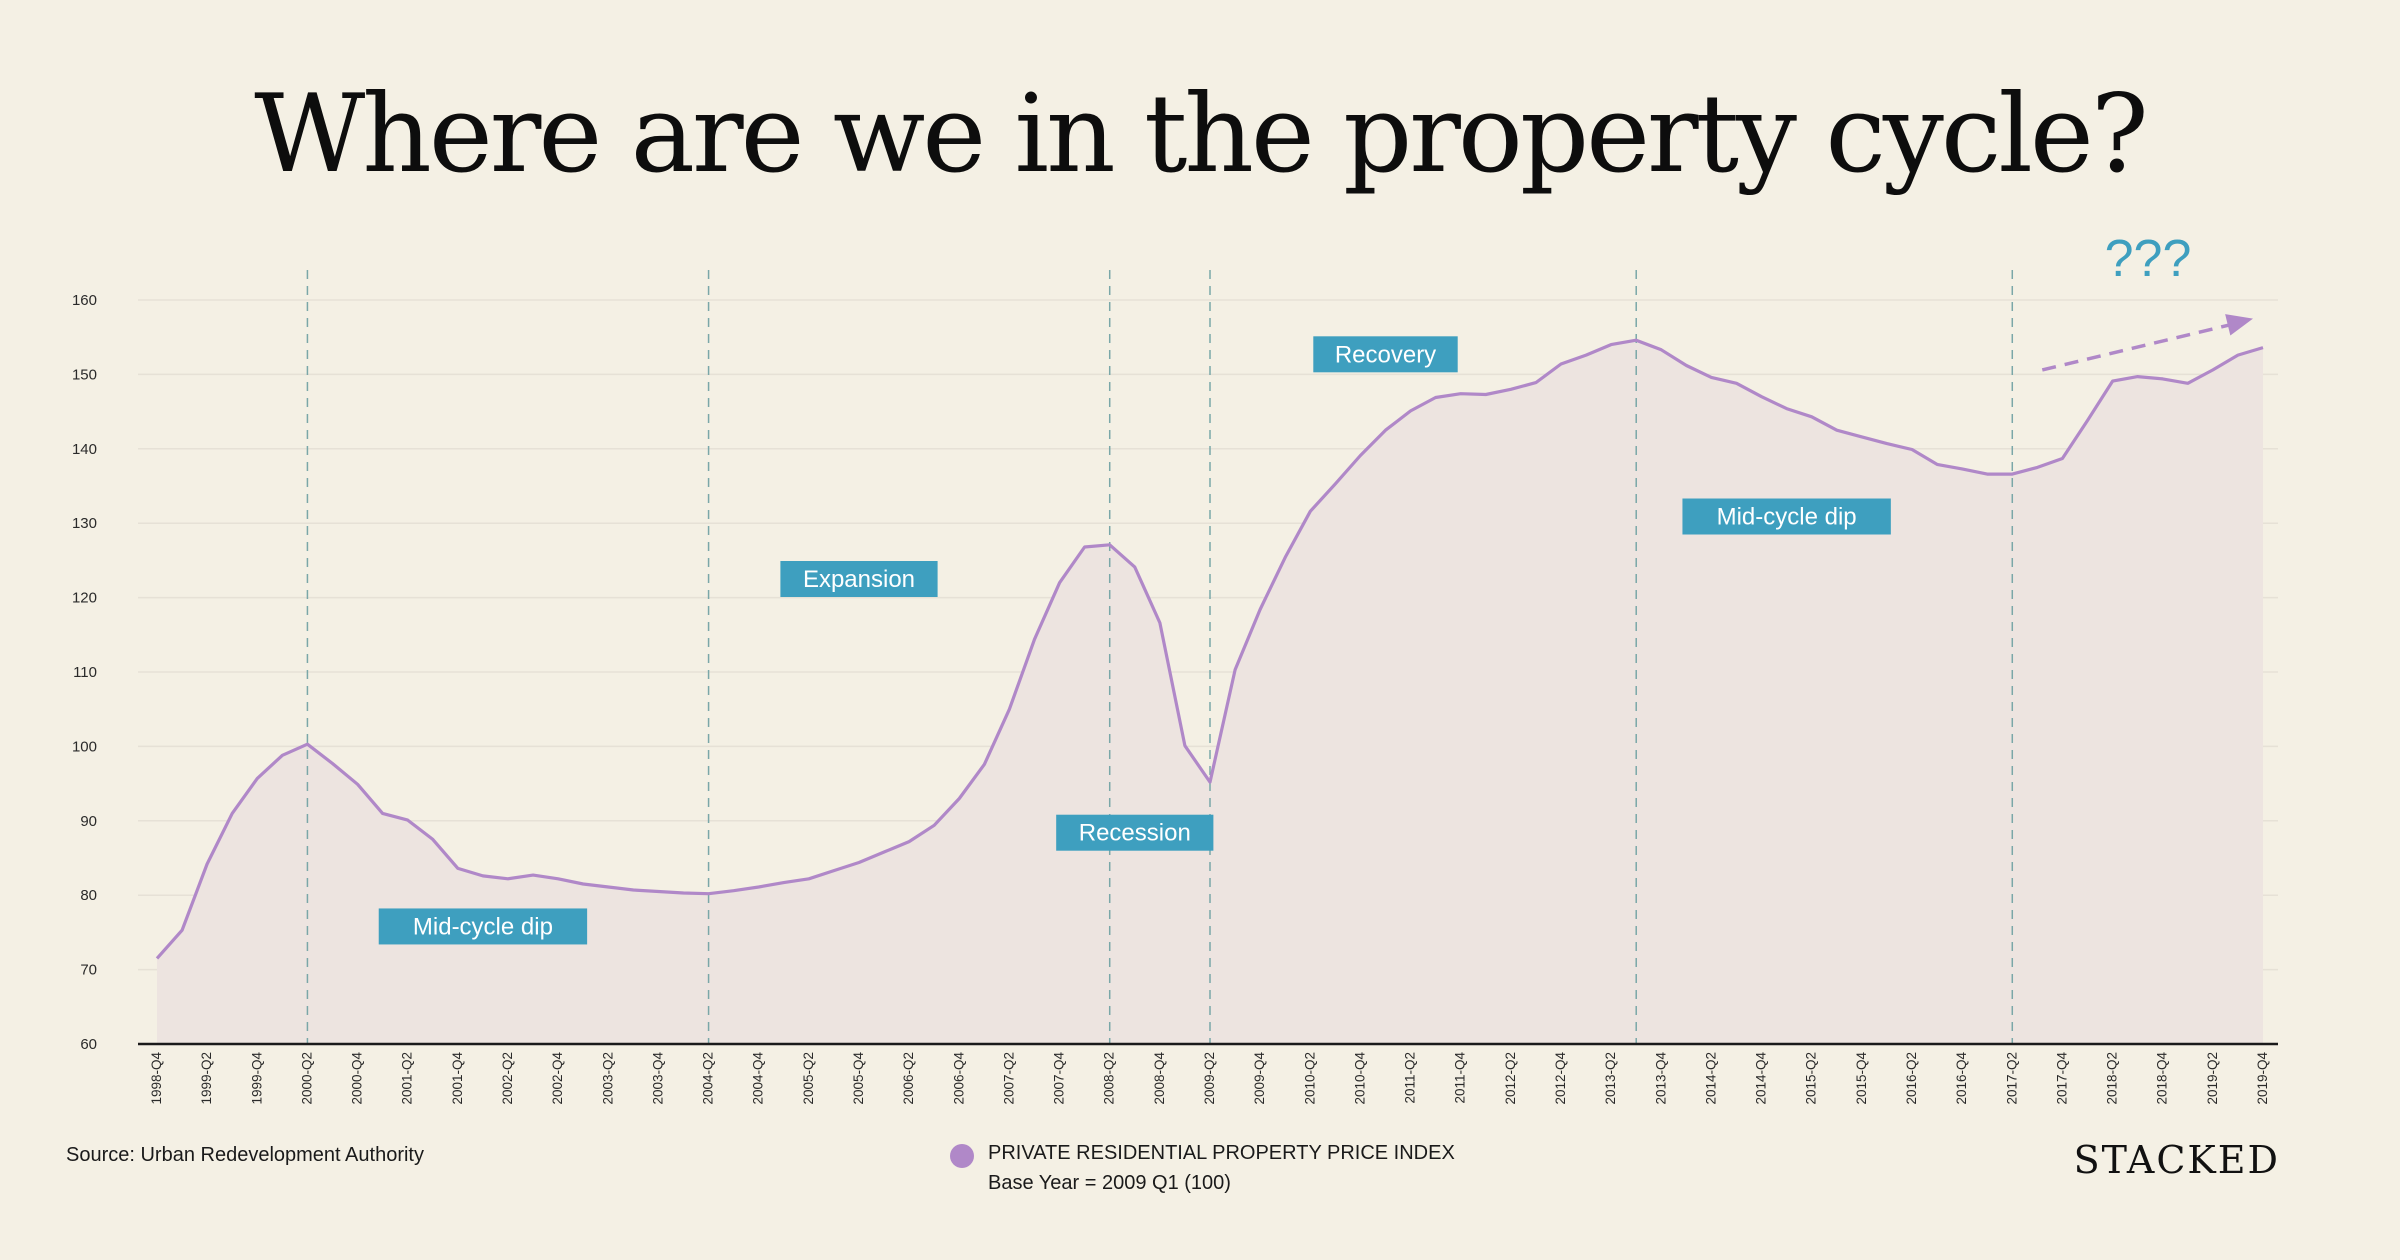 The image size is (2400, 1260). What do you see at coordinates (256, 1078) in the screenshot?
I see `x-tick-label: 1999-Q4` at bounding box center [256, 1078].